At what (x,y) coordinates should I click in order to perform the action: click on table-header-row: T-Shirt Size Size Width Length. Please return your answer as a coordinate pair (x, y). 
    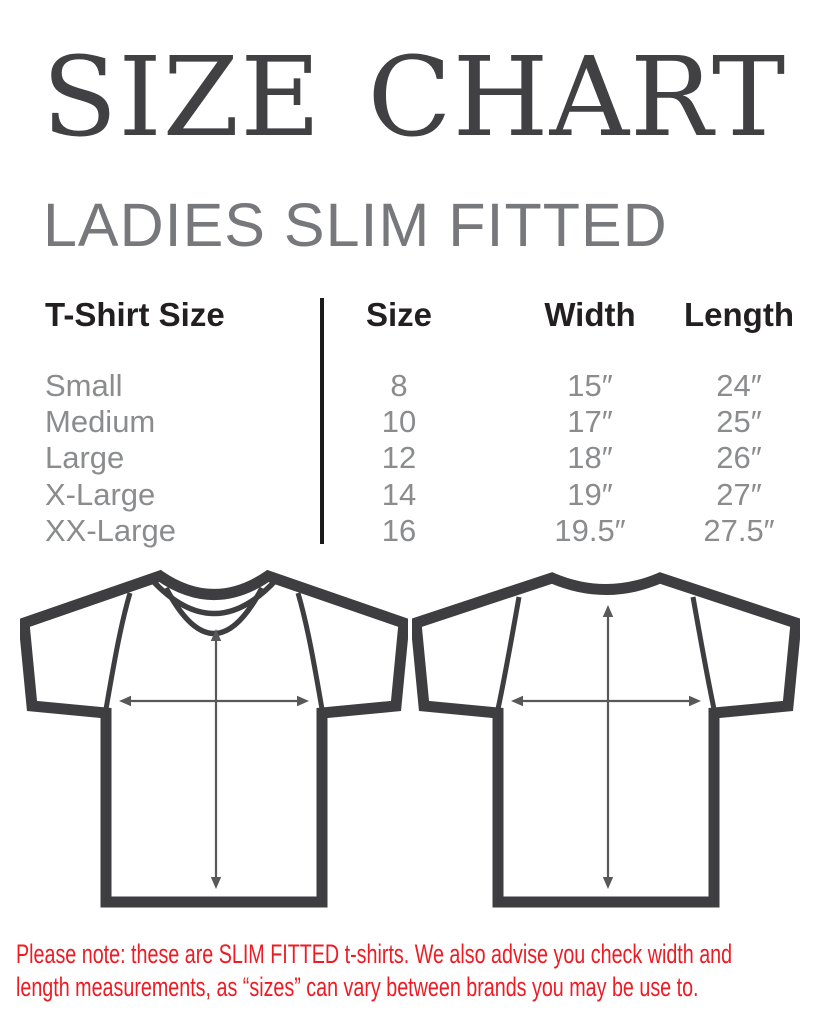
    Looking at the image, I should click on (409, 314).